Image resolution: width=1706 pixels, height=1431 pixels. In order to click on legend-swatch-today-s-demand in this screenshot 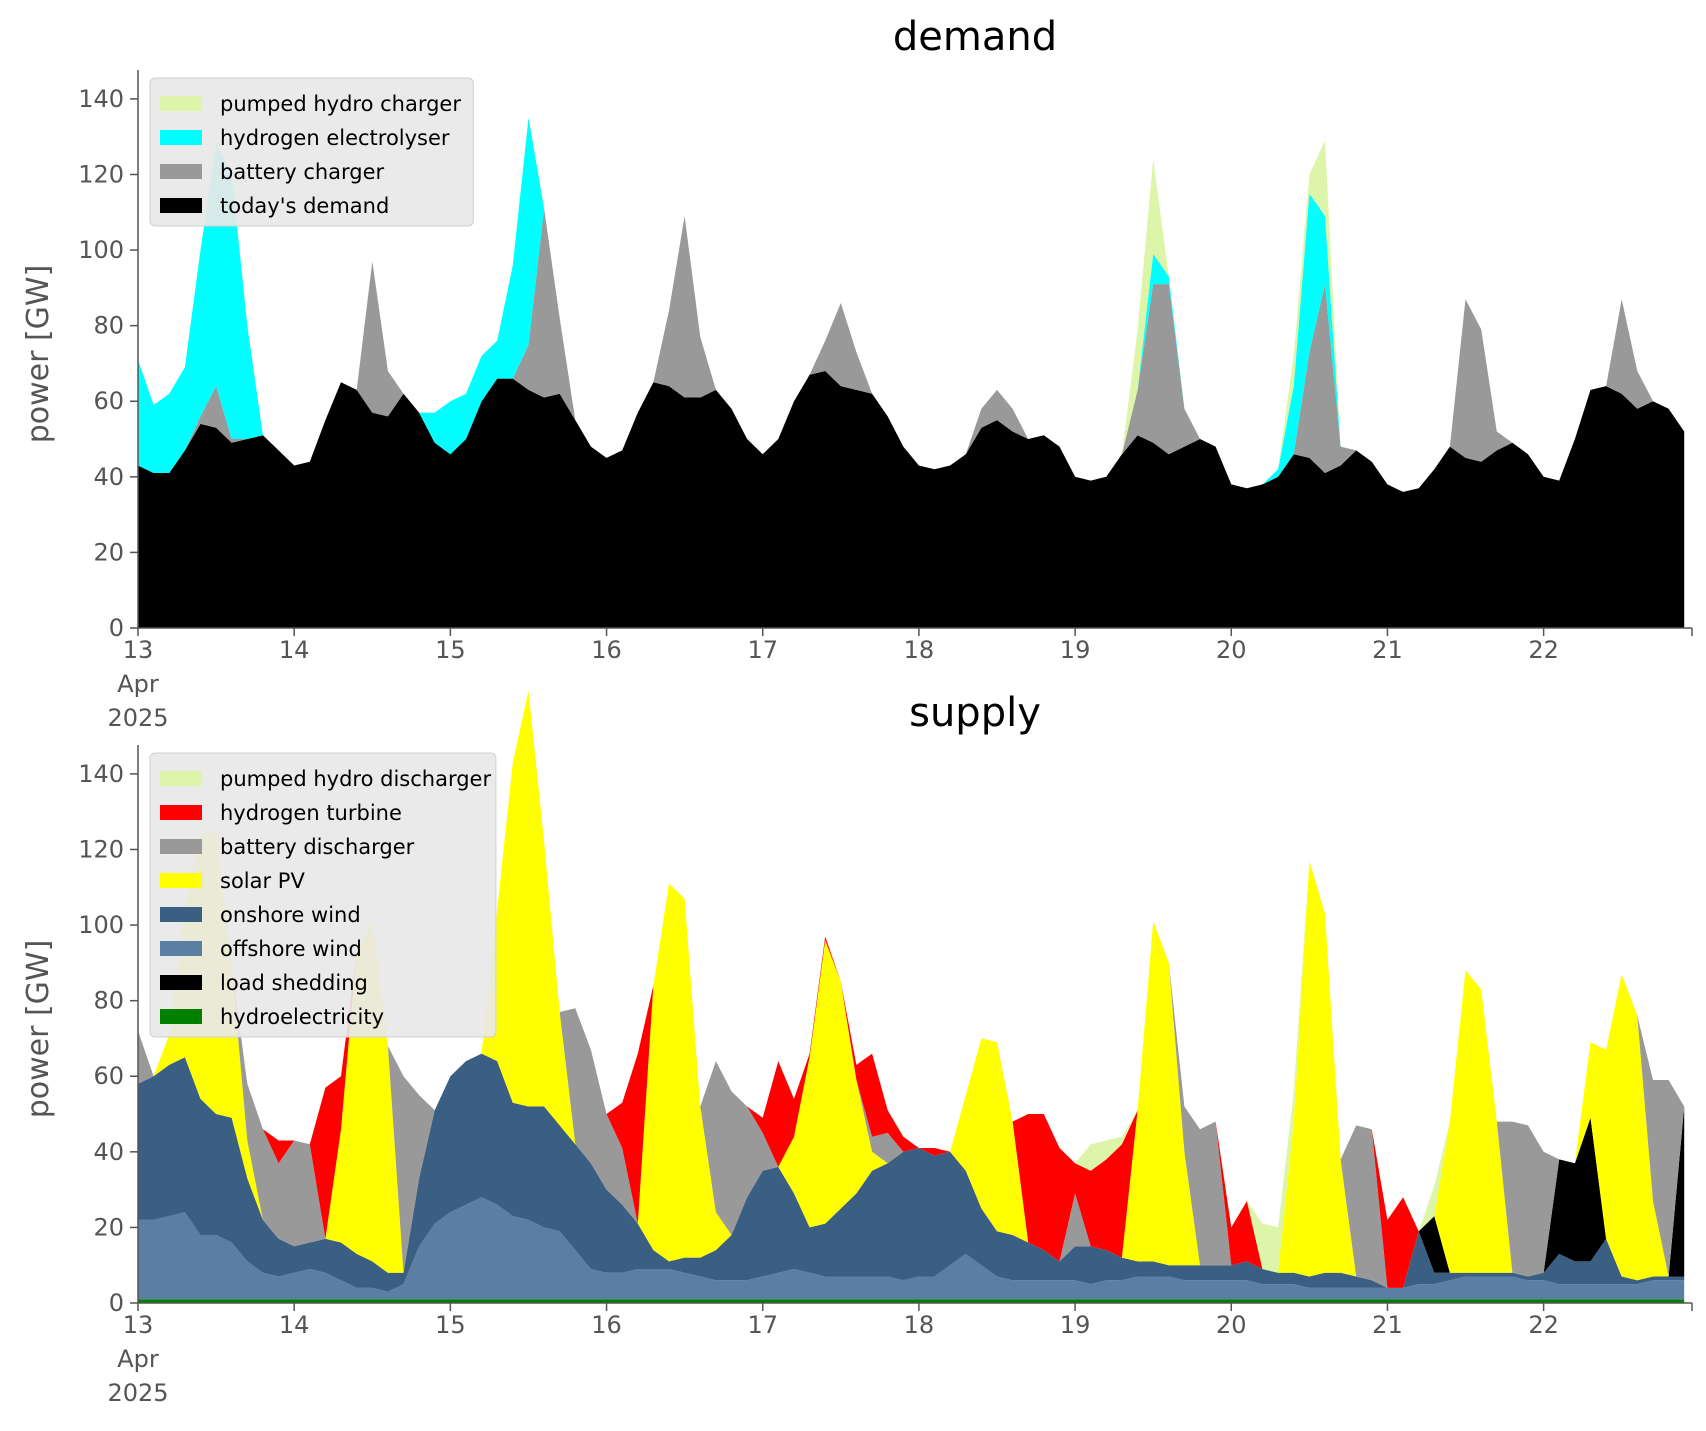, I will do `click(181, 205)`.